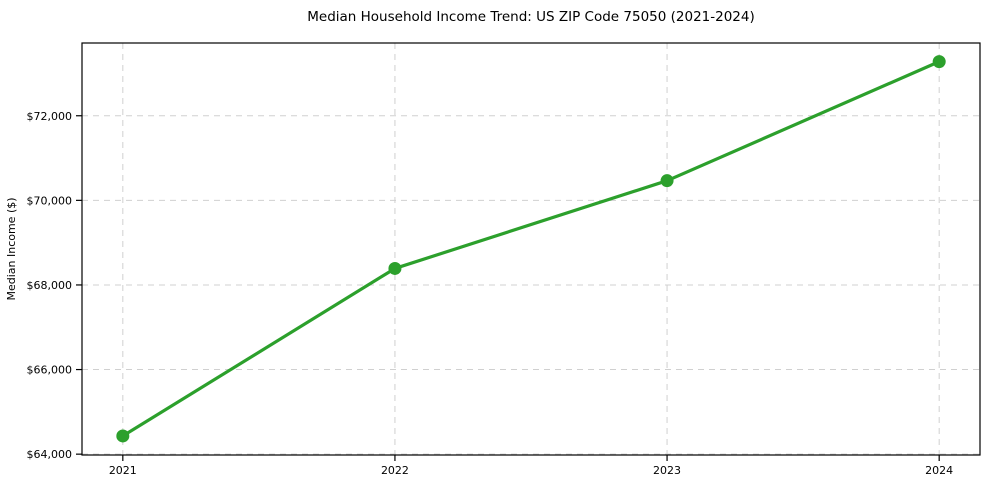  Describe the element at coordinates (667, 470) in the screenshot. I see `x-tick-label: 2023` at that location.